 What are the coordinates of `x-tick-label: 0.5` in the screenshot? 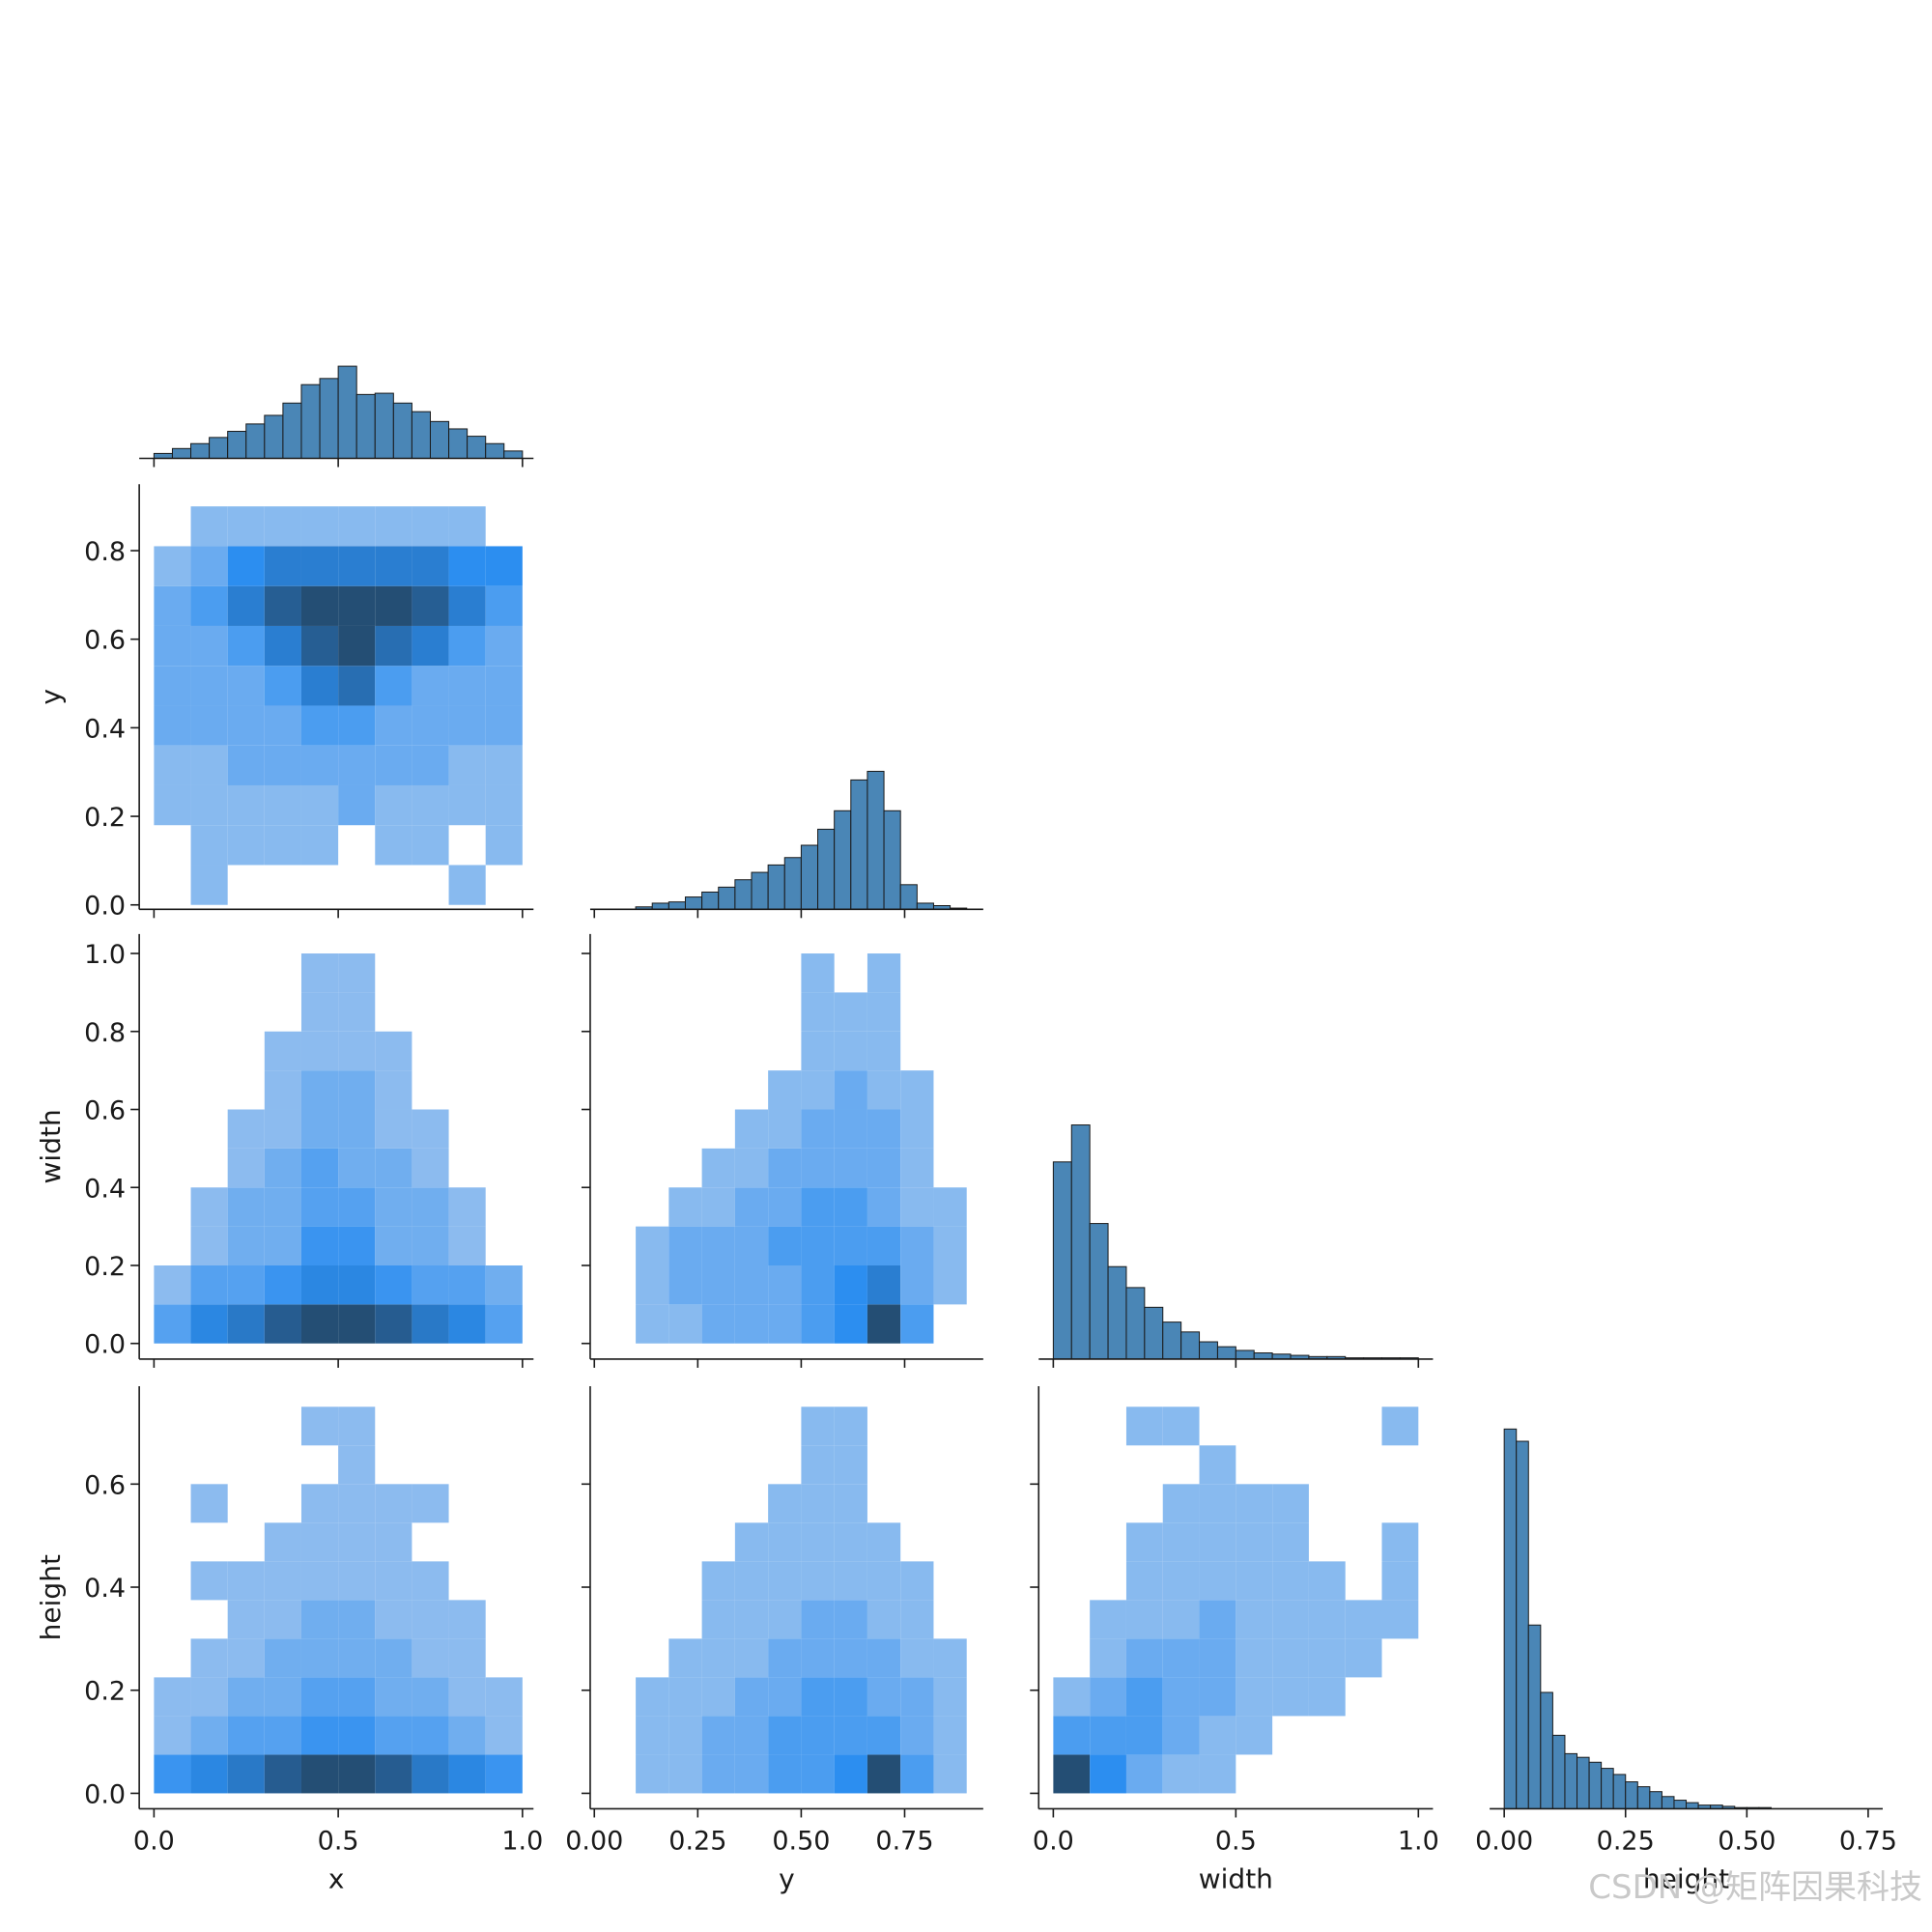 It's located at (1236, 1841).